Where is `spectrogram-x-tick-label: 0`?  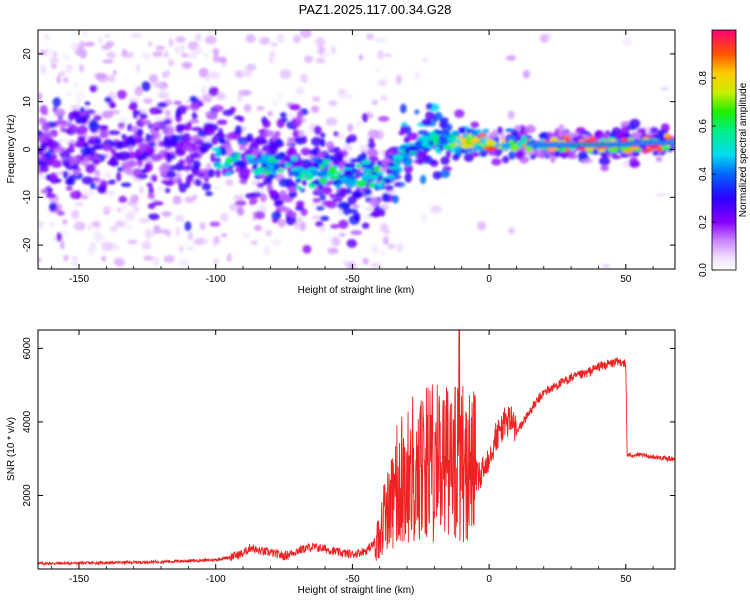
spectrogram-x-tick-label: 0 is located at coordinates (489, 279).